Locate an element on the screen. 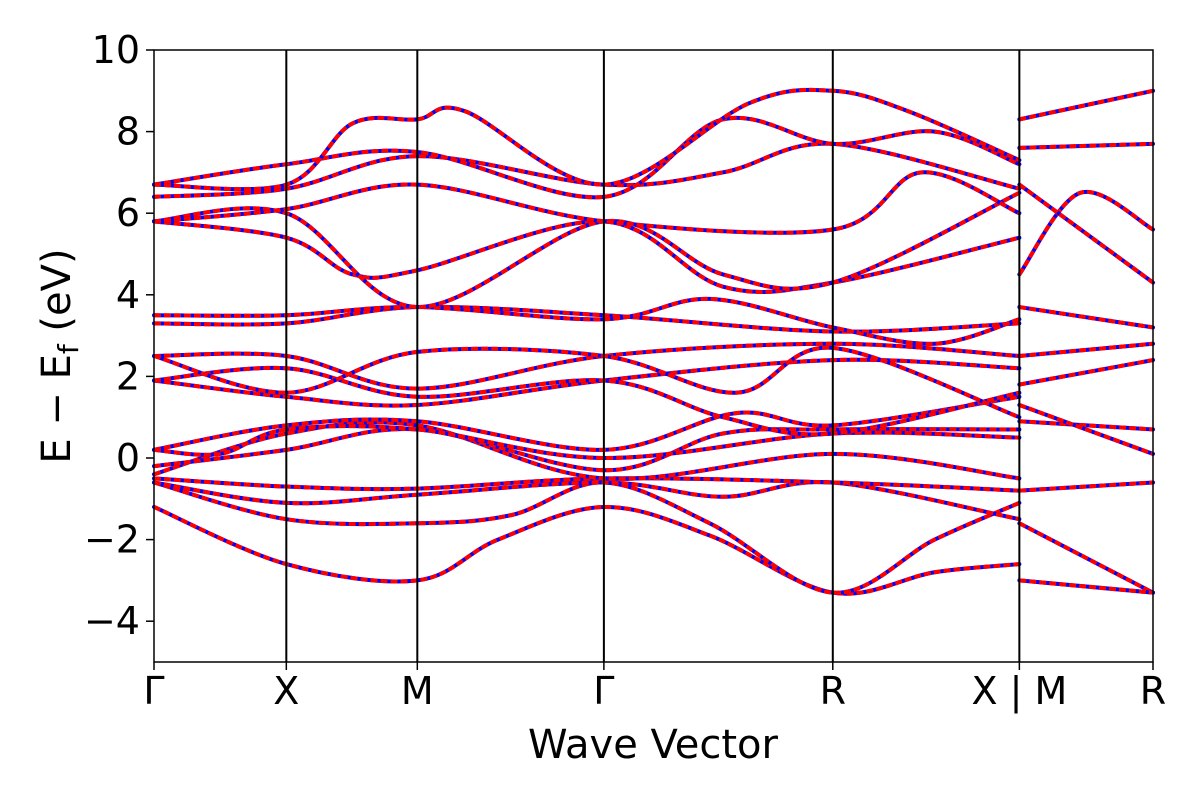 This screenshot has width=1200, height=800. y-tick-label-0: −4 is located at coordinates (112, 621).